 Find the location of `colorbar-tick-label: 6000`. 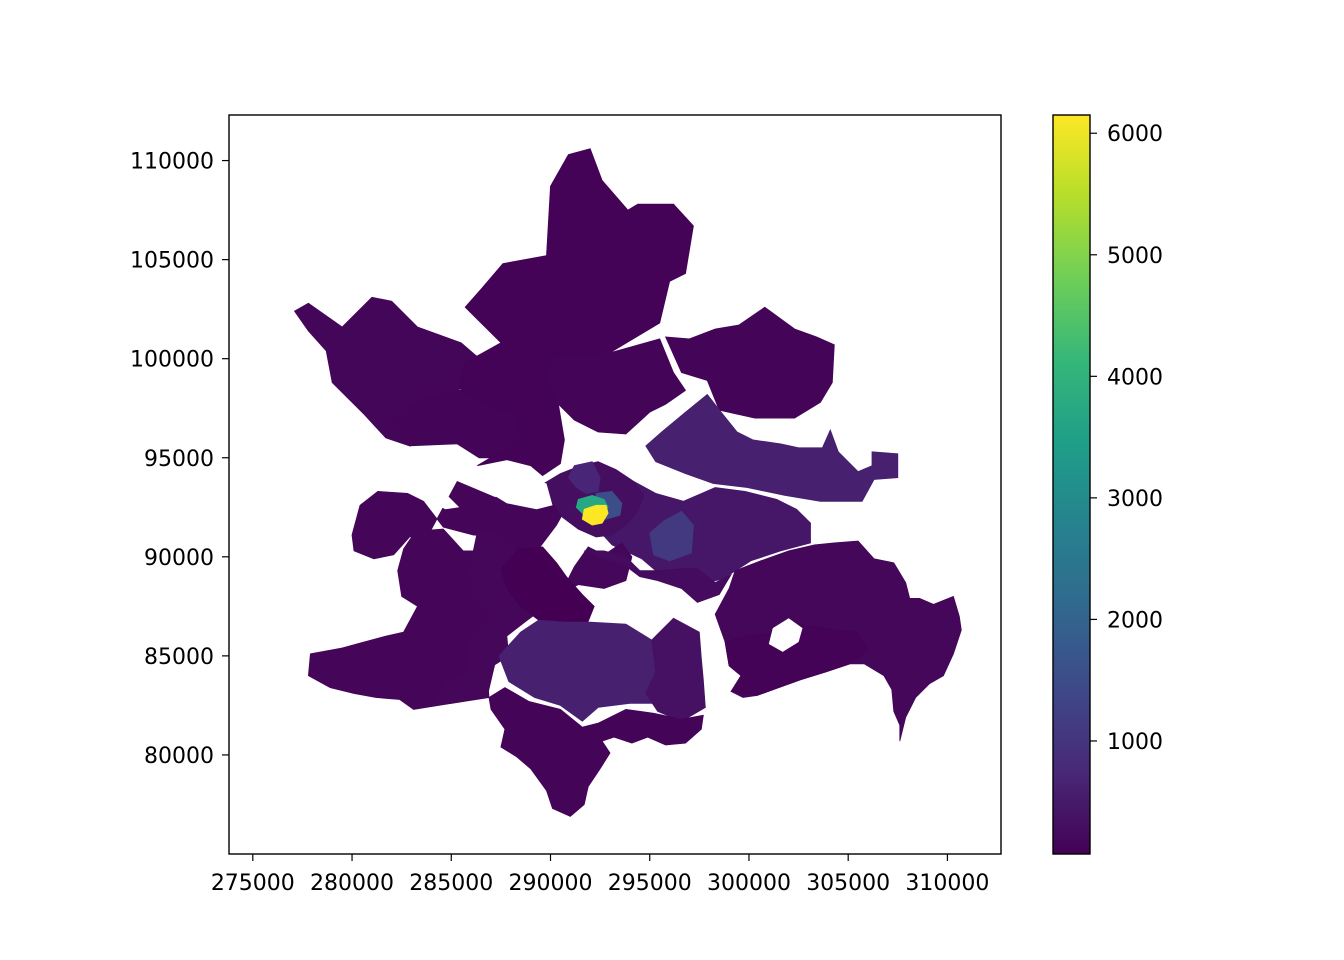

colorbar-tick-label: 6000 is located at coordinates (1135, 134).